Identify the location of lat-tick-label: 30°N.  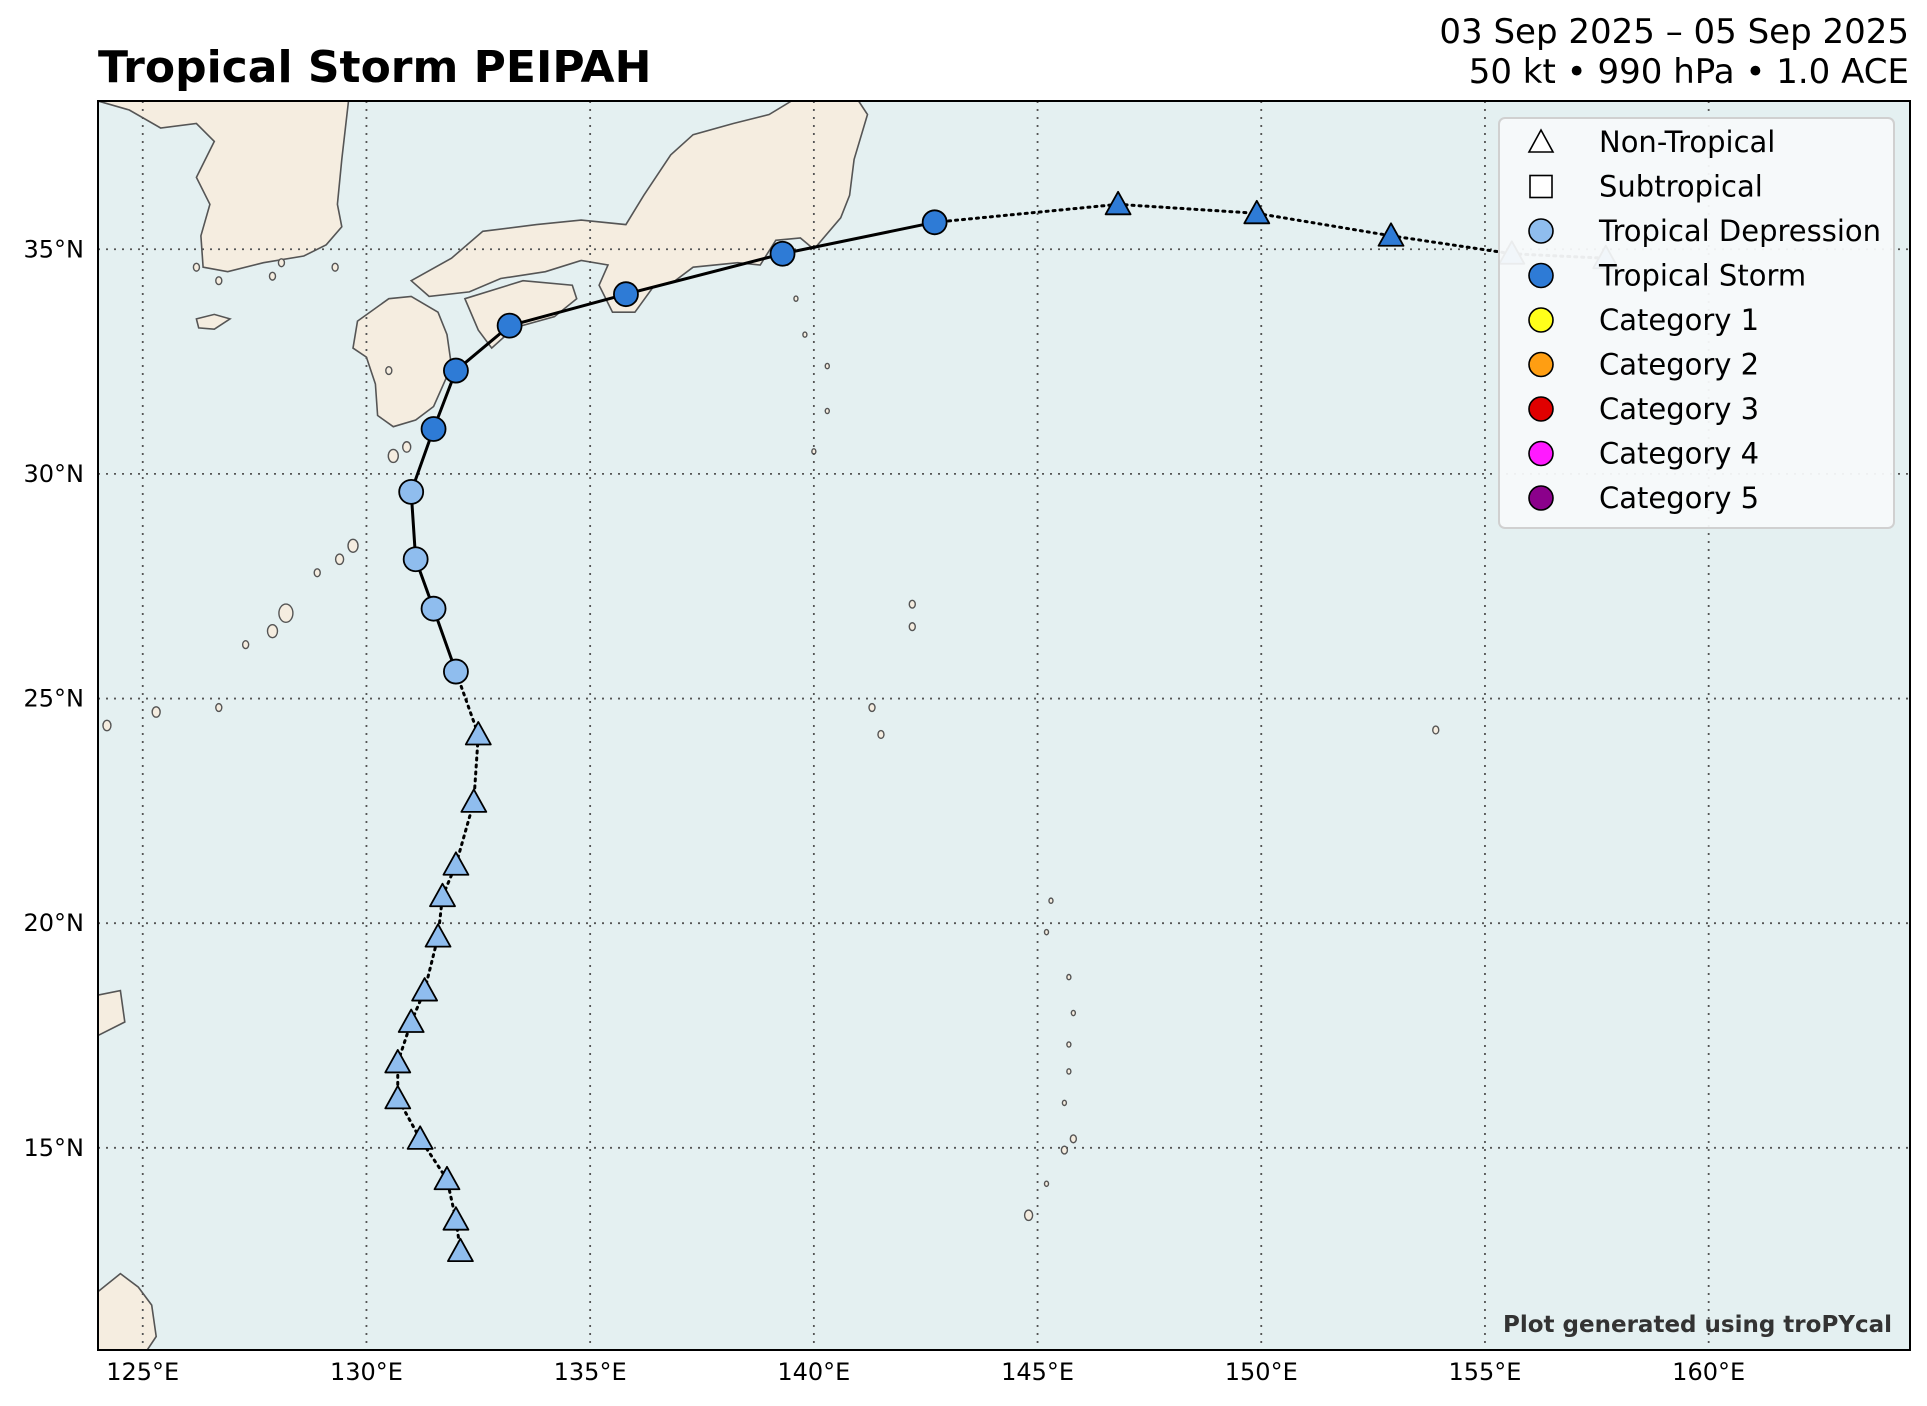
(54, 474).